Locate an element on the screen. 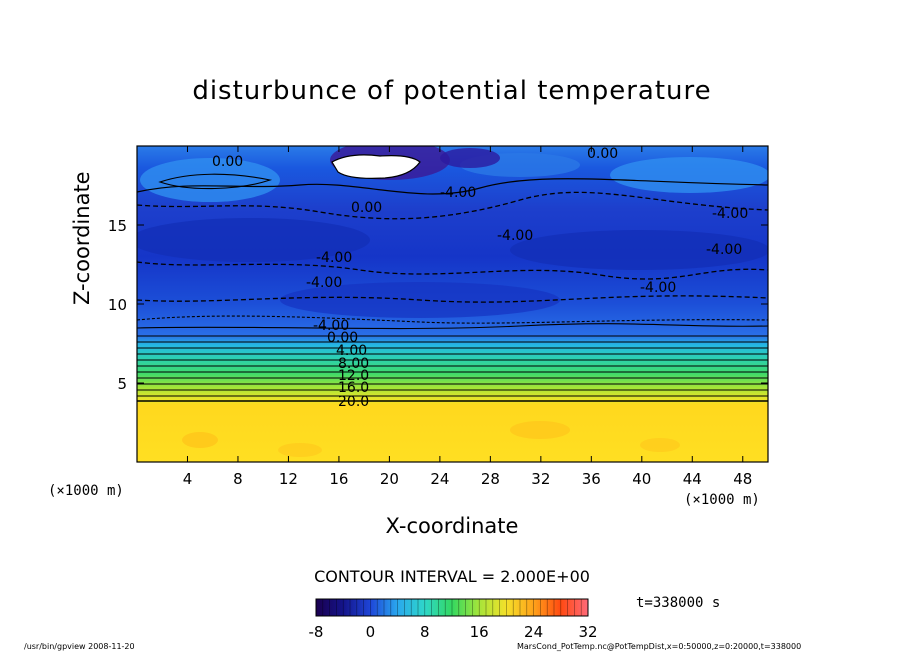  x-tick-label: 12 is located at coordinates (288, 479).